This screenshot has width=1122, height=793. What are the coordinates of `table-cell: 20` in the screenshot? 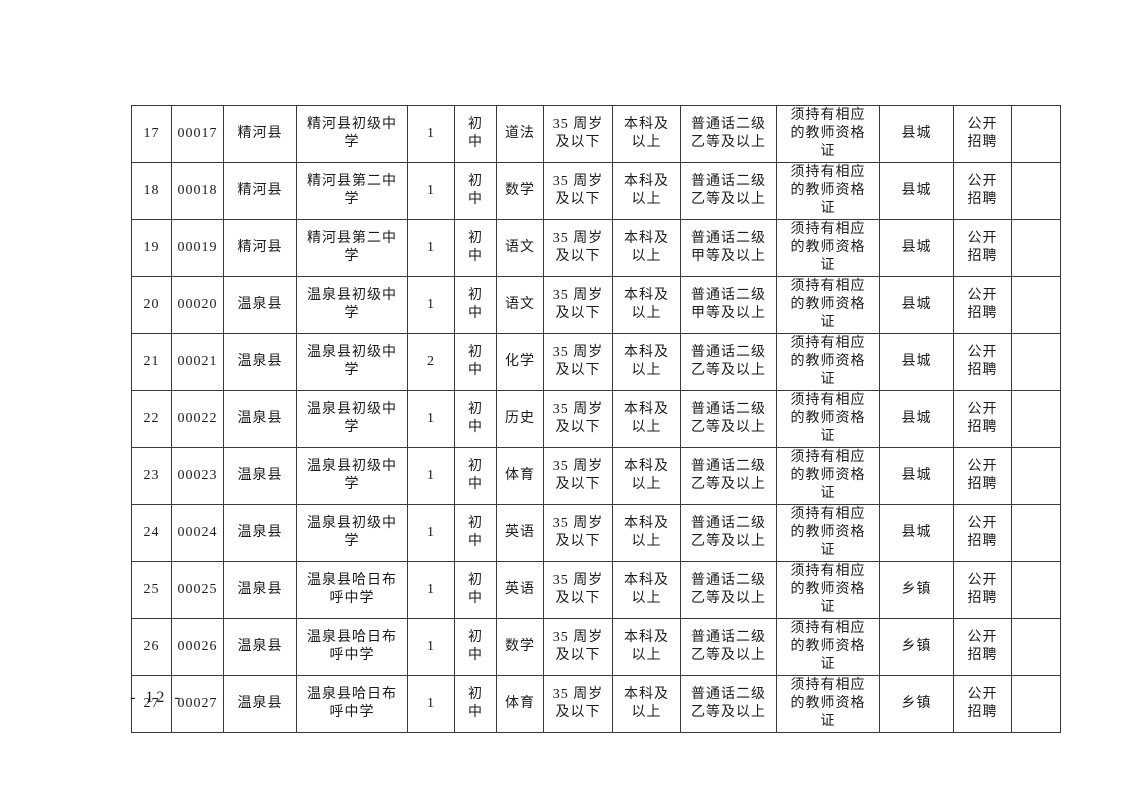 It's located at (151, 305).